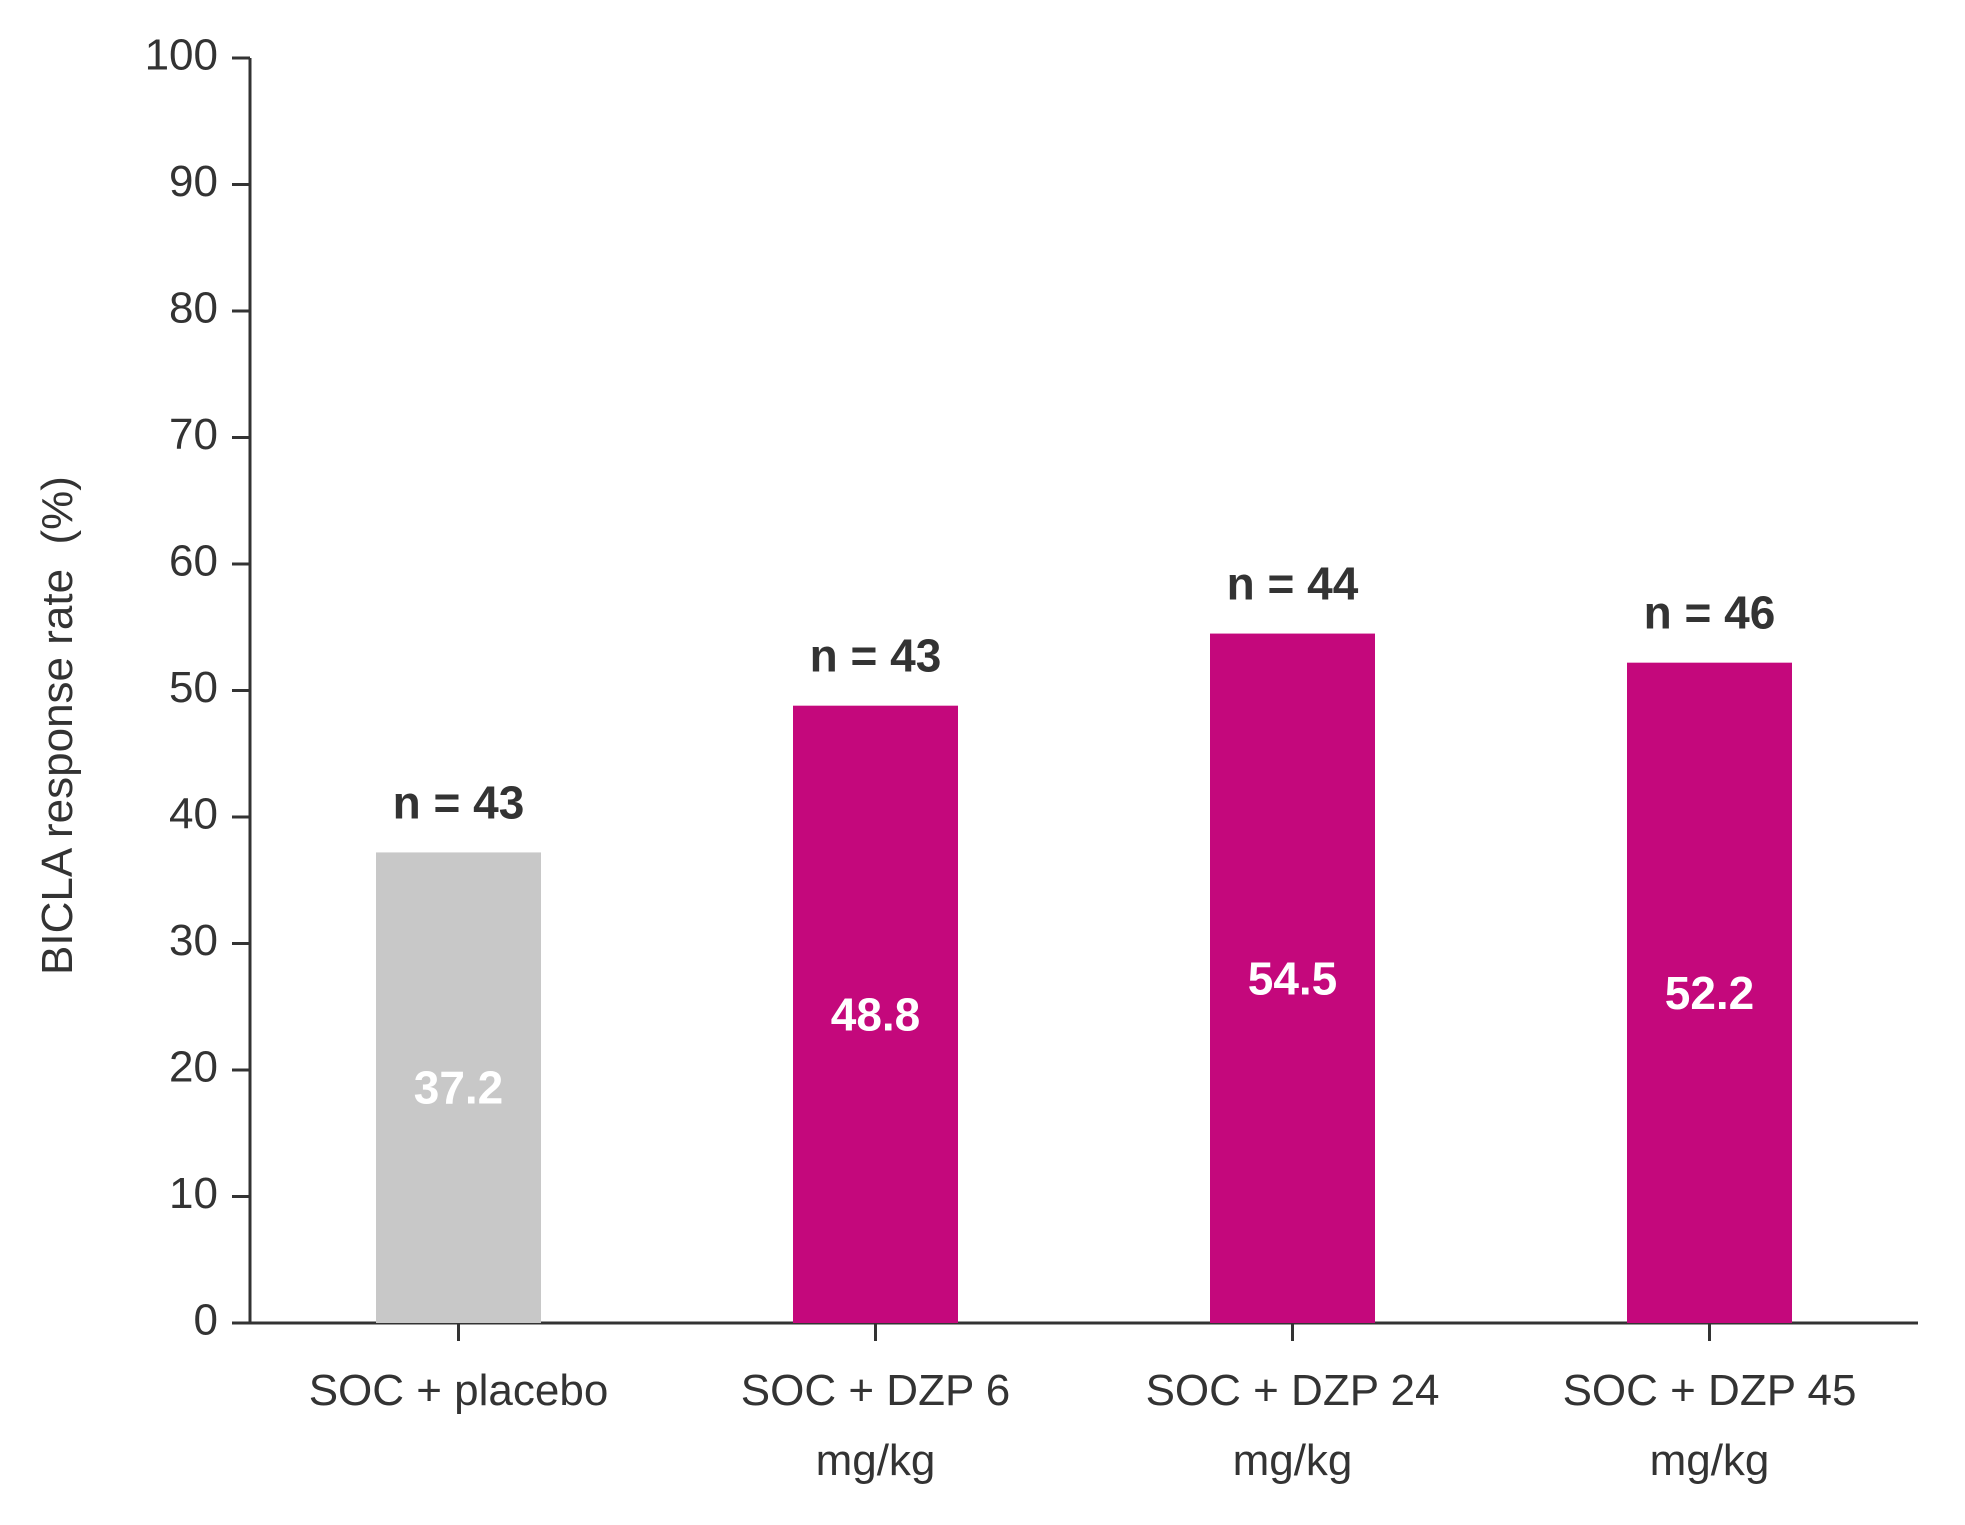  Describe the element at coordinates (875, 1390) in the screenshot. I see `x-category-label: SOC + DZP 6` at that location.